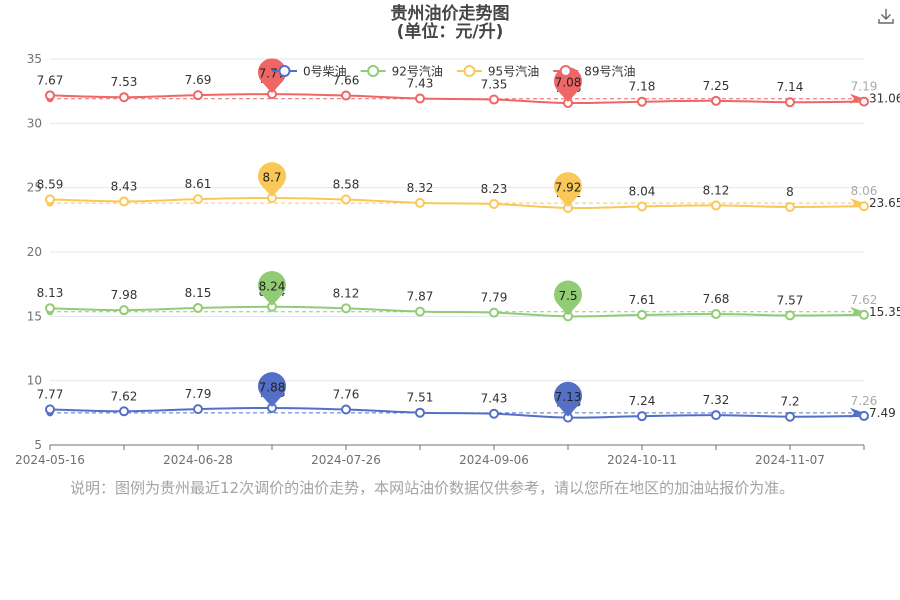  What do you see at coordinates (494, 460) in the screenshot?
I see `x-tick-label: 2024-09-06` at bounding box center [494, 460].